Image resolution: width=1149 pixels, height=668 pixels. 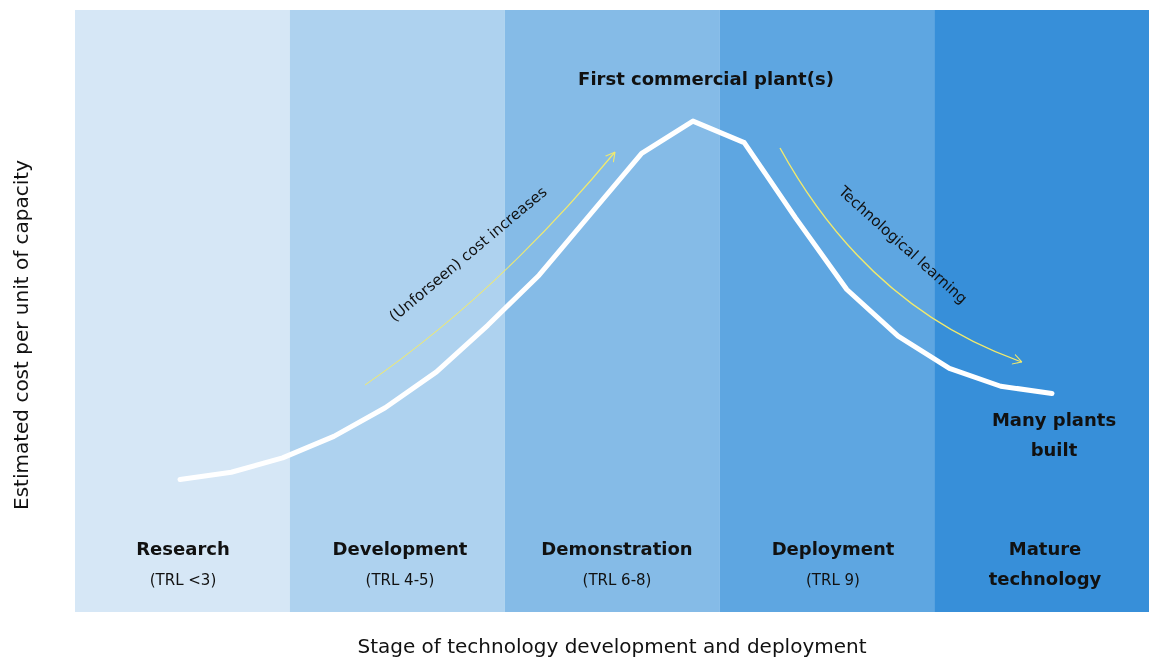 I want to click on text: Demonstration (TRL 6-8), so click(x=617, y=563).